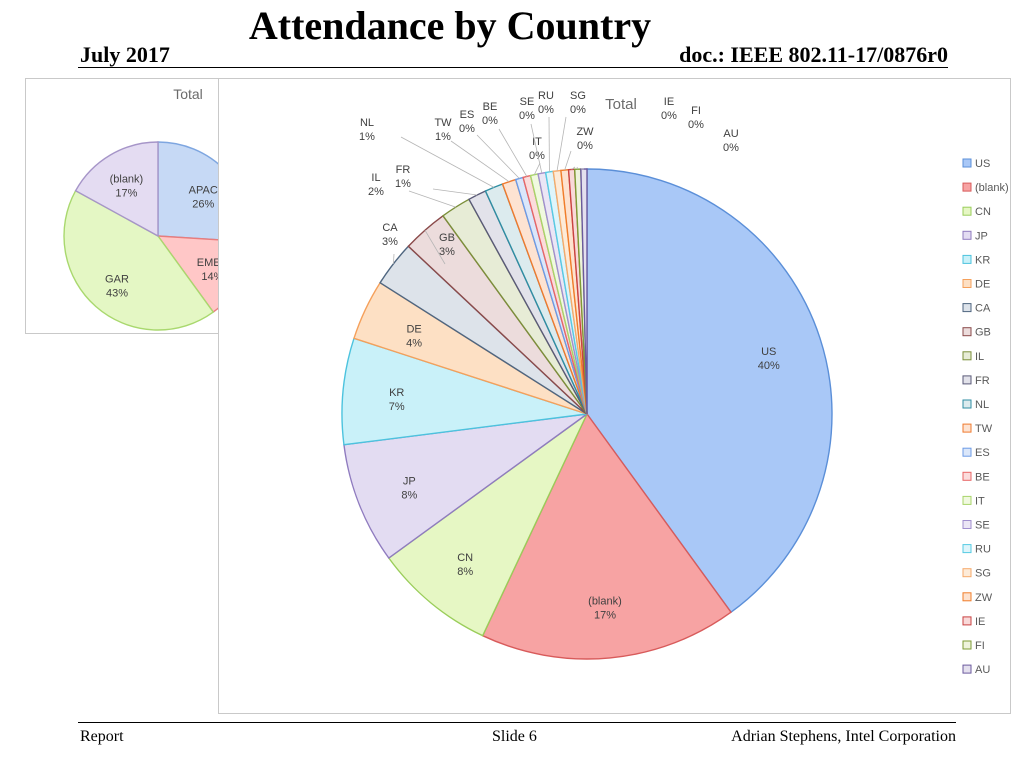 The height and width of the screenshot is (768, 1024). I want to click on country-pie-legend-swatch-nl, so click(967, 404).